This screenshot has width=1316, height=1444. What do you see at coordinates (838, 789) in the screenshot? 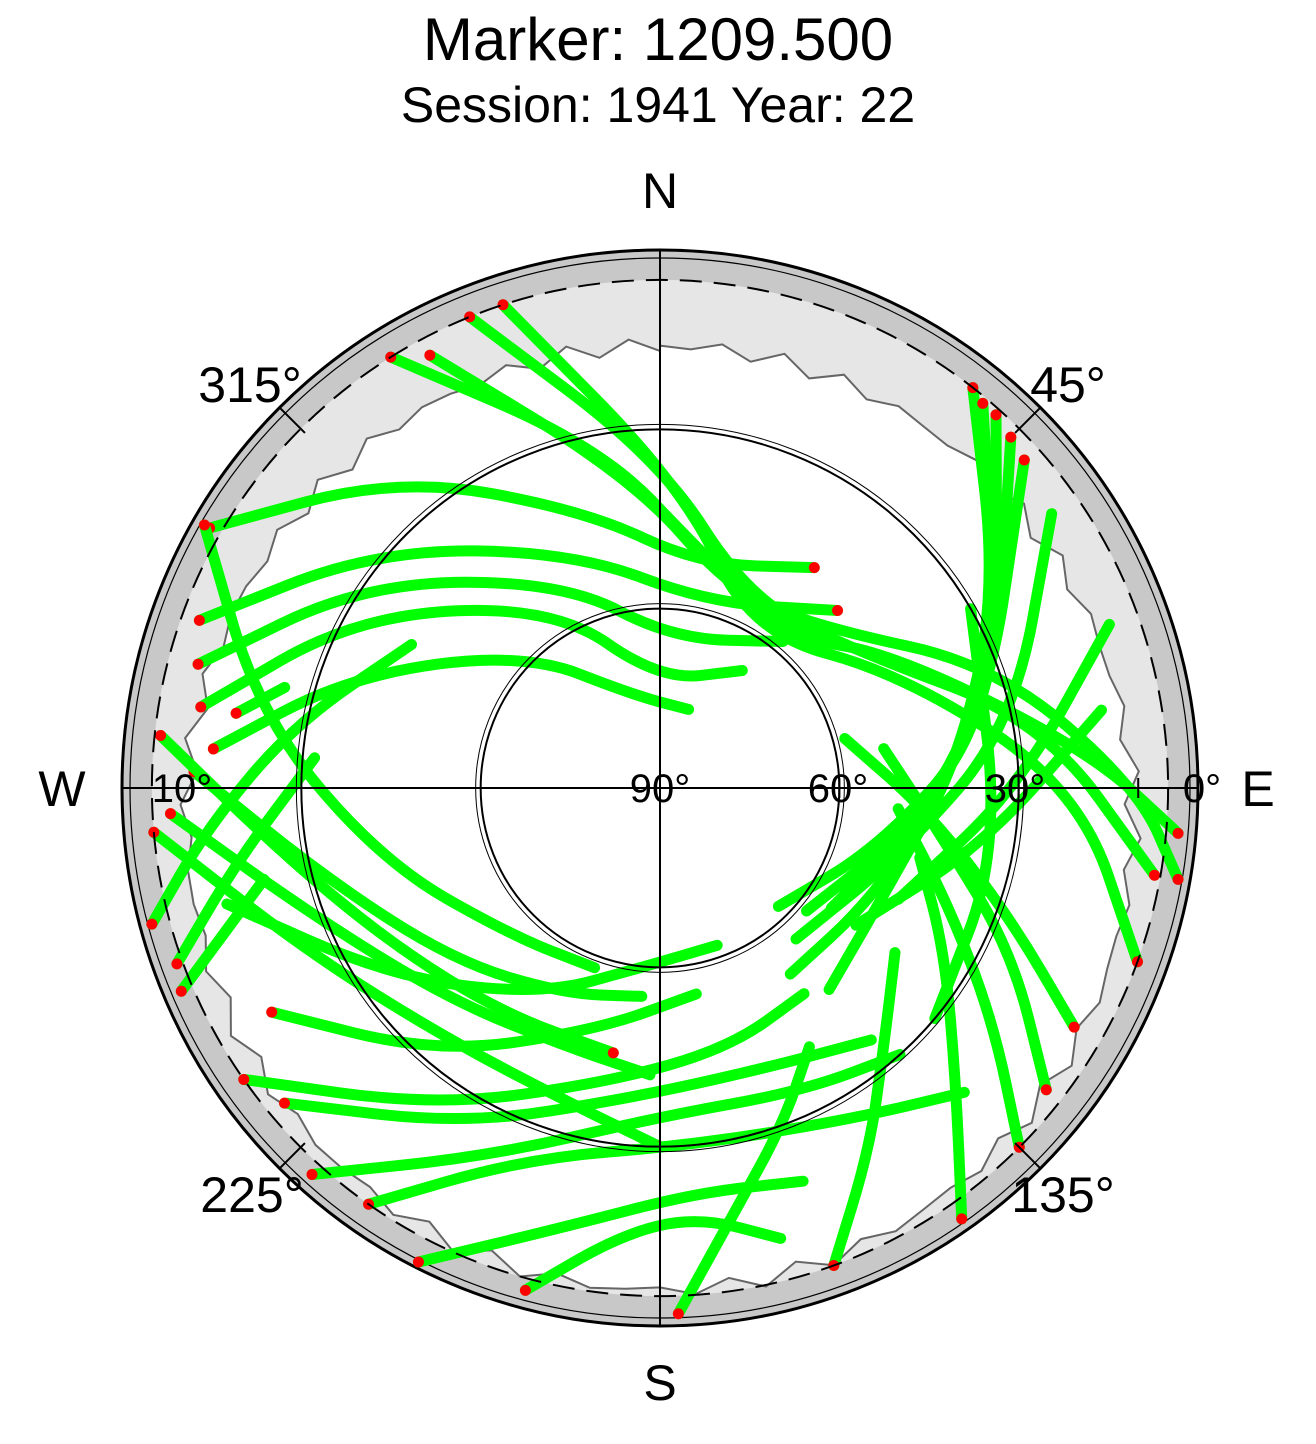
I see `elevation-label-60: 60°` at bounding box center [838, 789].